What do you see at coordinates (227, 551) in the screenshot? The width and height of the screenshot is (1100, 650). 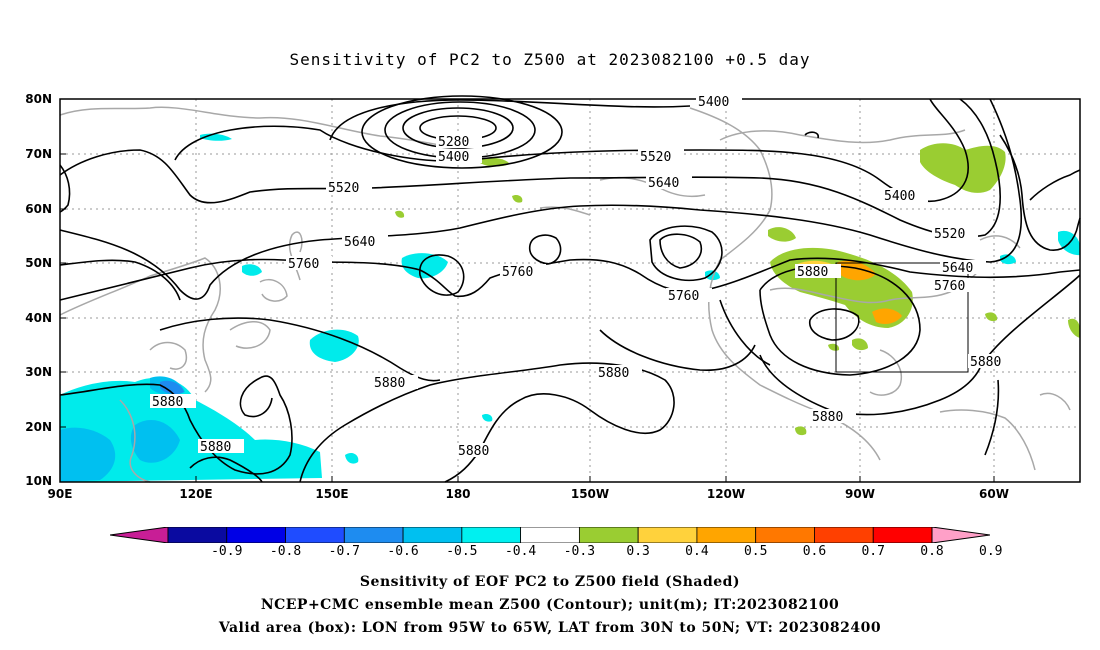 I see `colorbar-tick-label: -0.9` at bounding box center [227, 551].